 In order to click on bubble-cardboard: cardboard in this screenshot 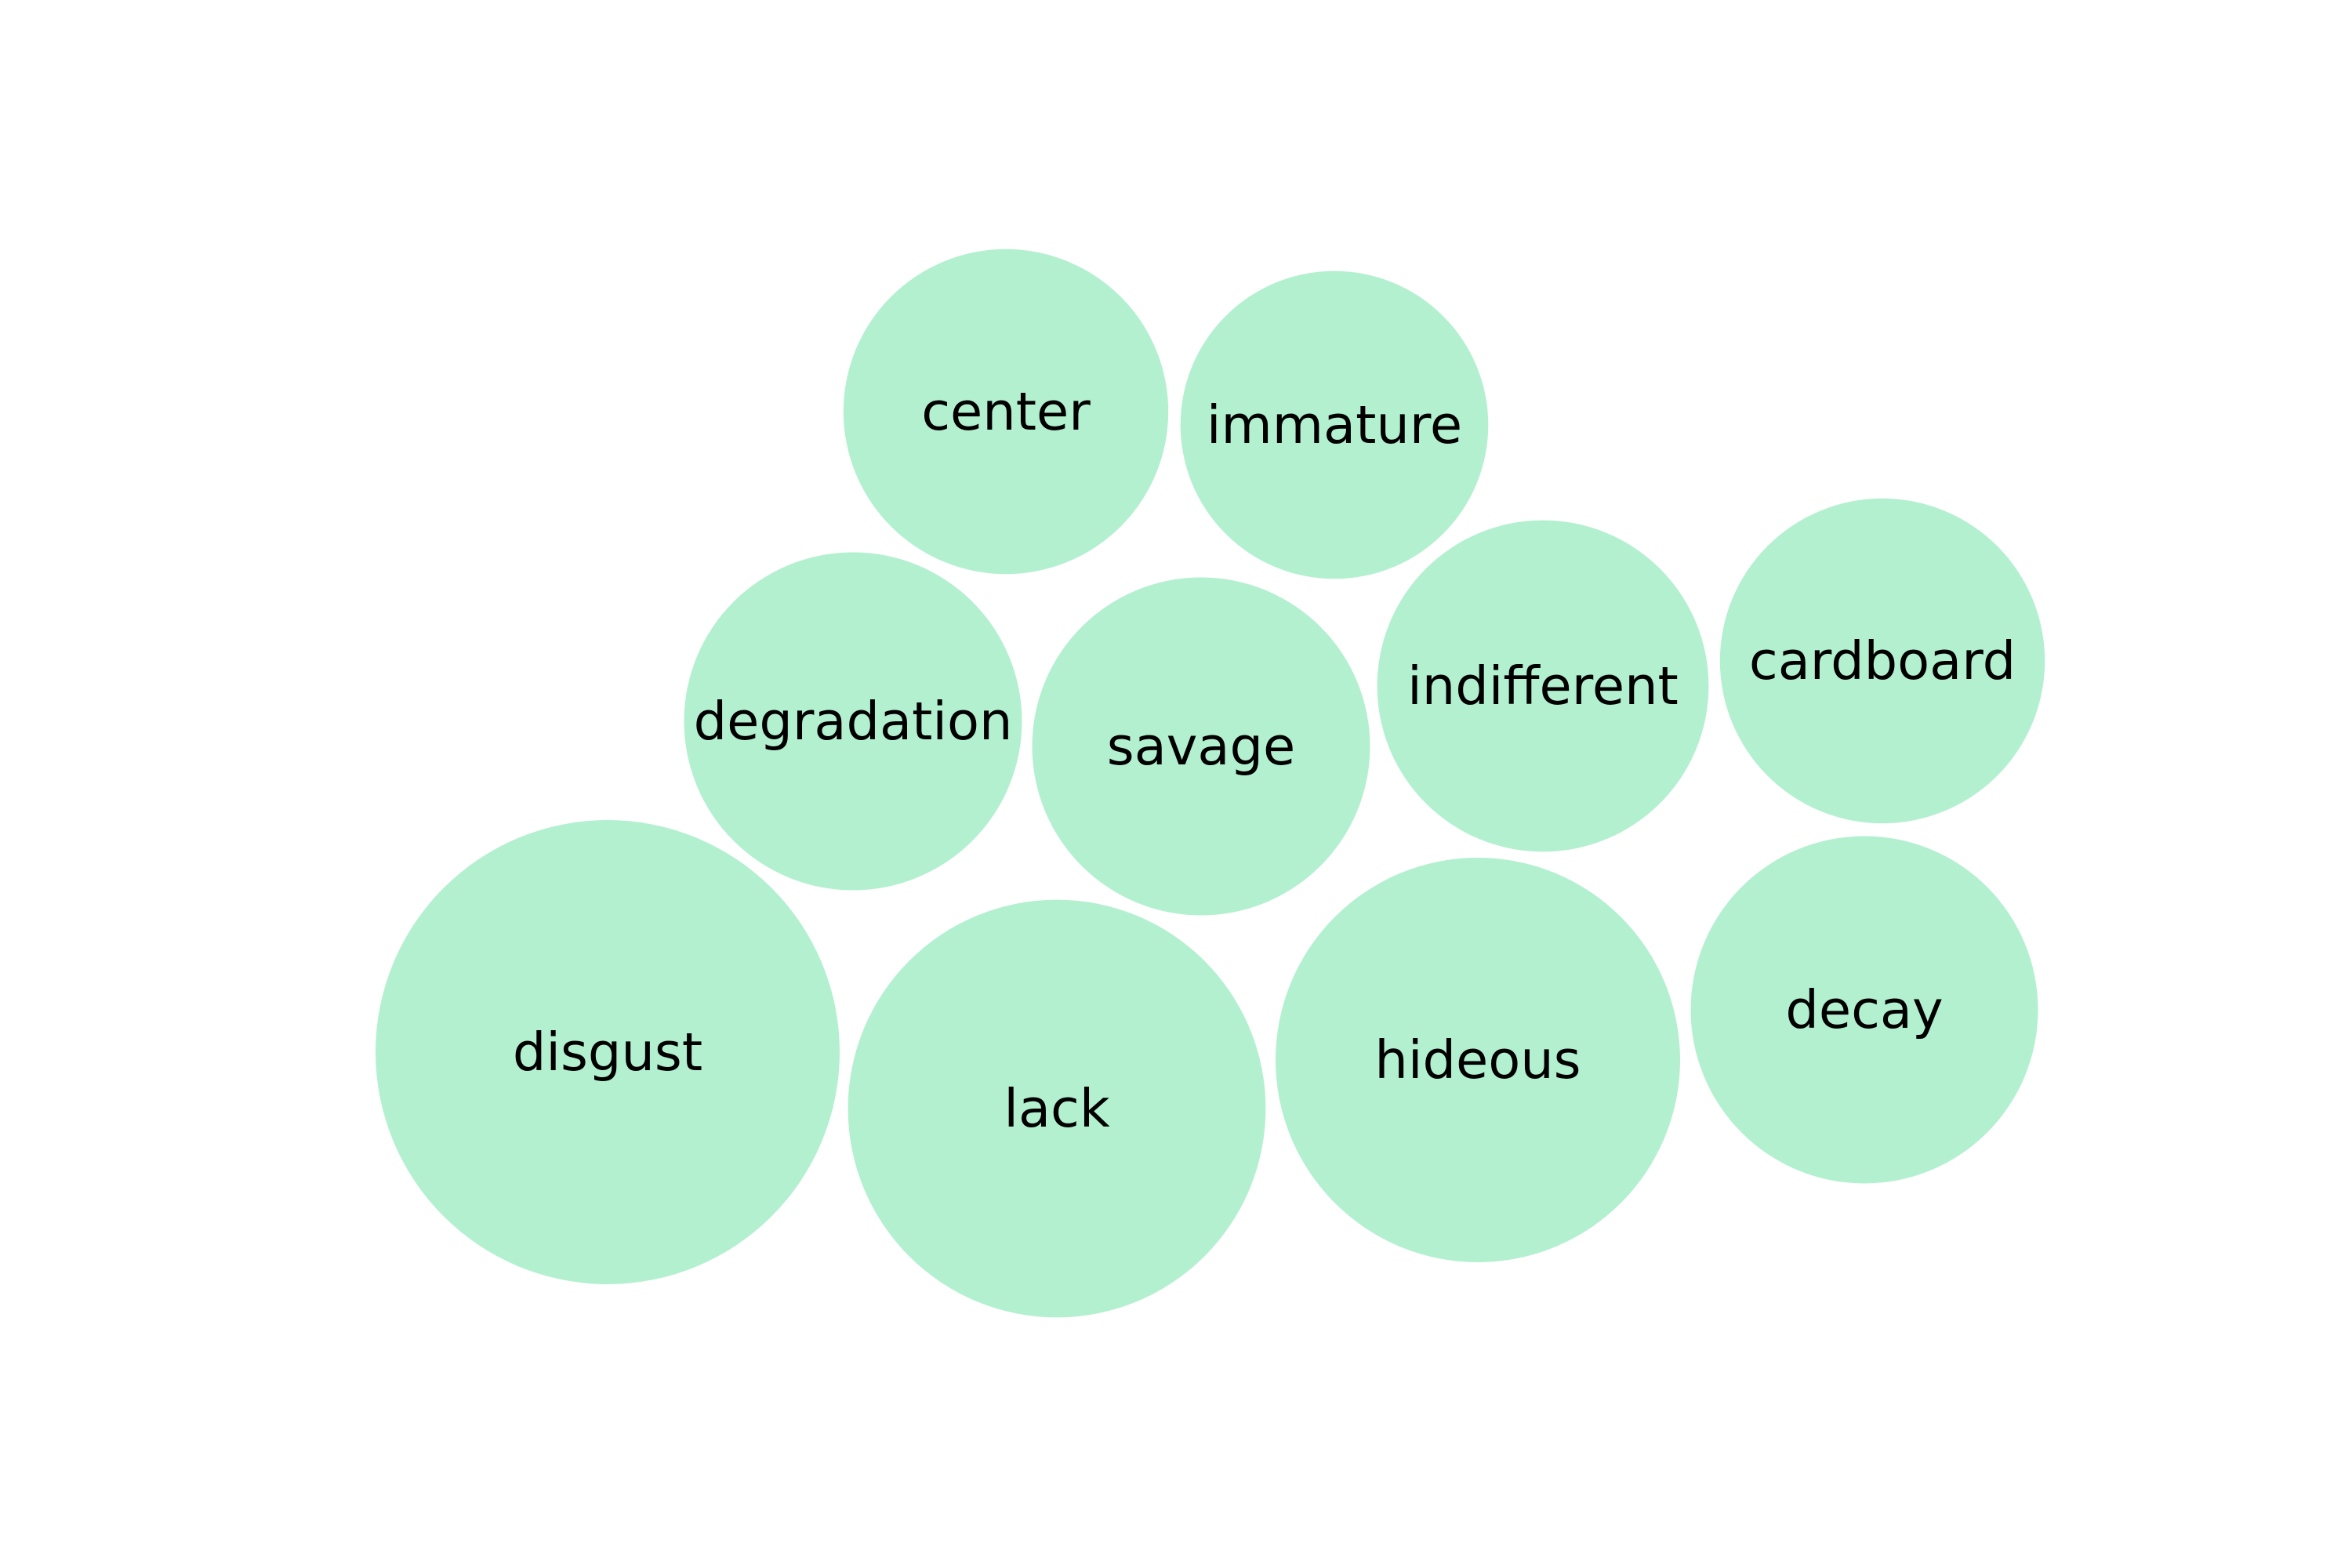, I will do `click(1882, 661)`.